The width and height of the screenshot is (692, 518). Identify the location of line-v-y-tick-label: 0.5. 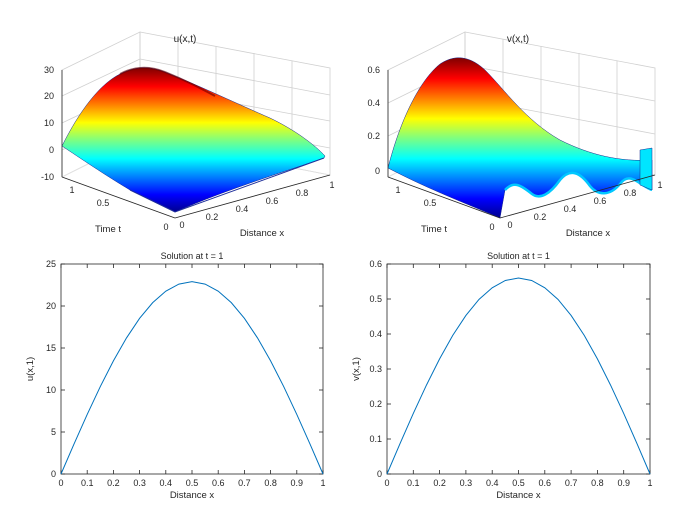
(375, 299).